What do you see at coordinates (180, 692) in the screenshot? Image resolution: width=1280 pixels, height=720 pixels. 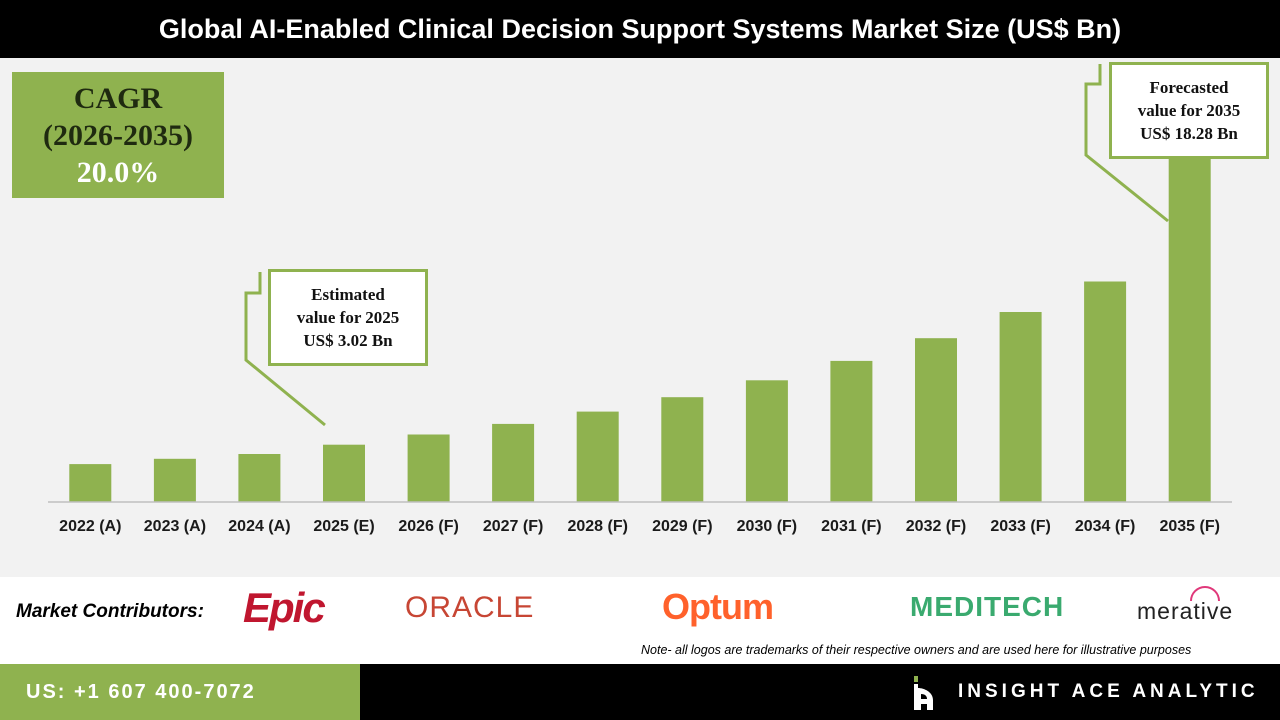 I see `footer-phone: US: +1 607 400-7072` at bounding box center [180, 692].